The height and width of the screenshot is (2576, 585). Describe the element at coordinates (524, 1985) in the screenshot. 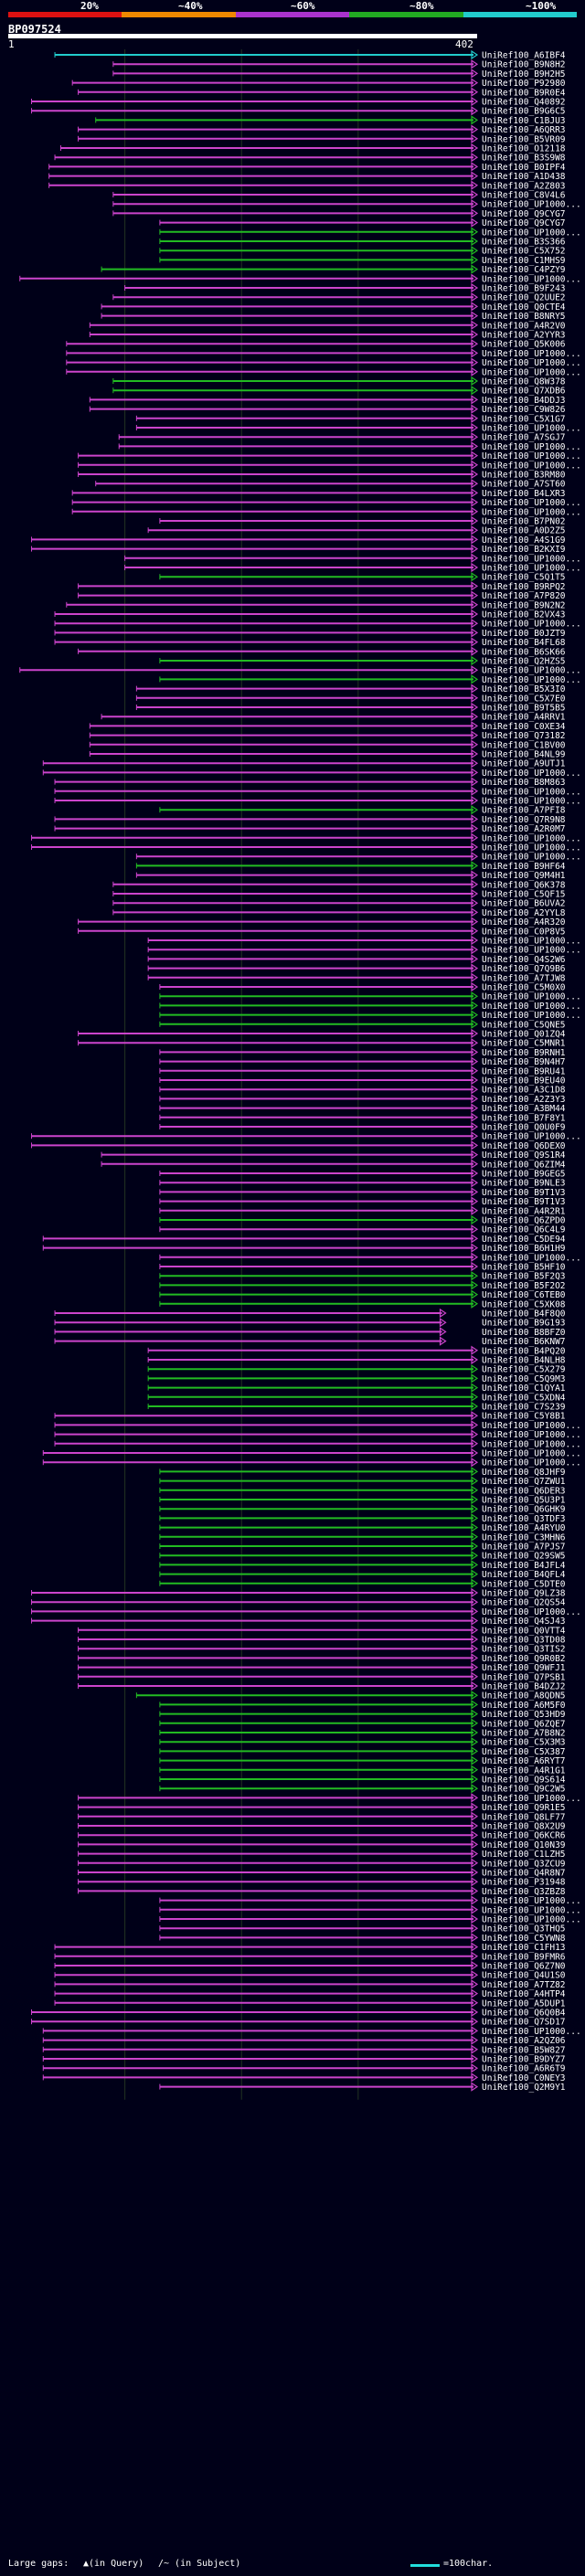

I see `hit-label: UniRef100_A7TZ82` at that location.